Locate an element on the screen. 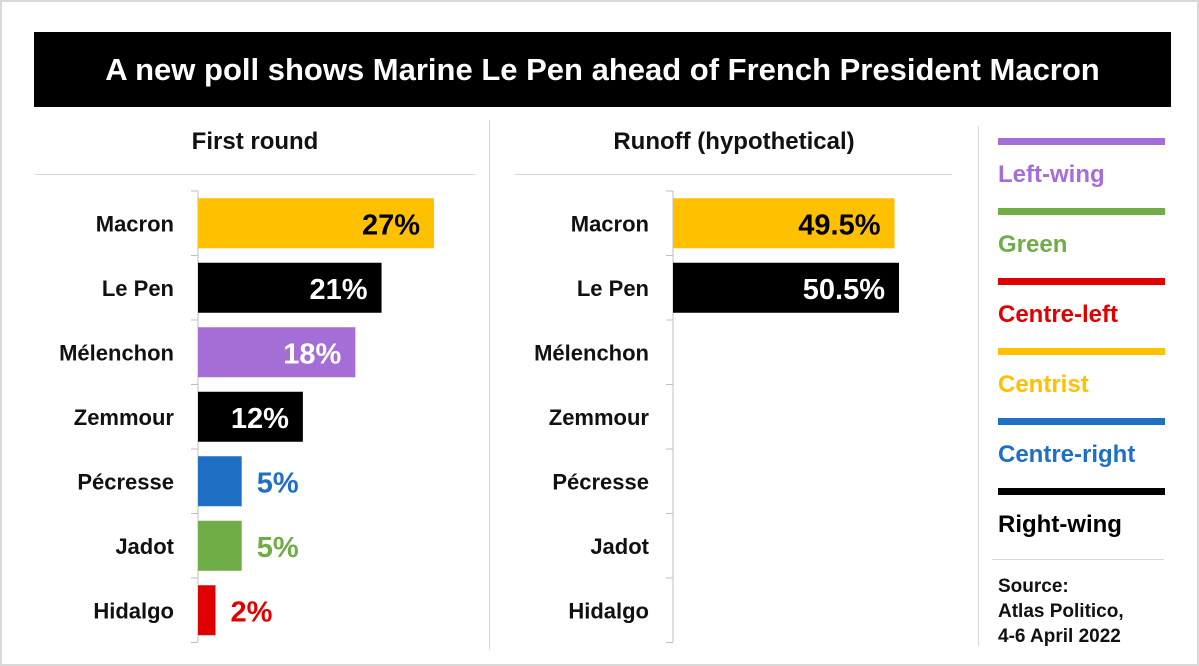  legend-item-centre-right: Centre-right is located at coordinates (1083, 443).